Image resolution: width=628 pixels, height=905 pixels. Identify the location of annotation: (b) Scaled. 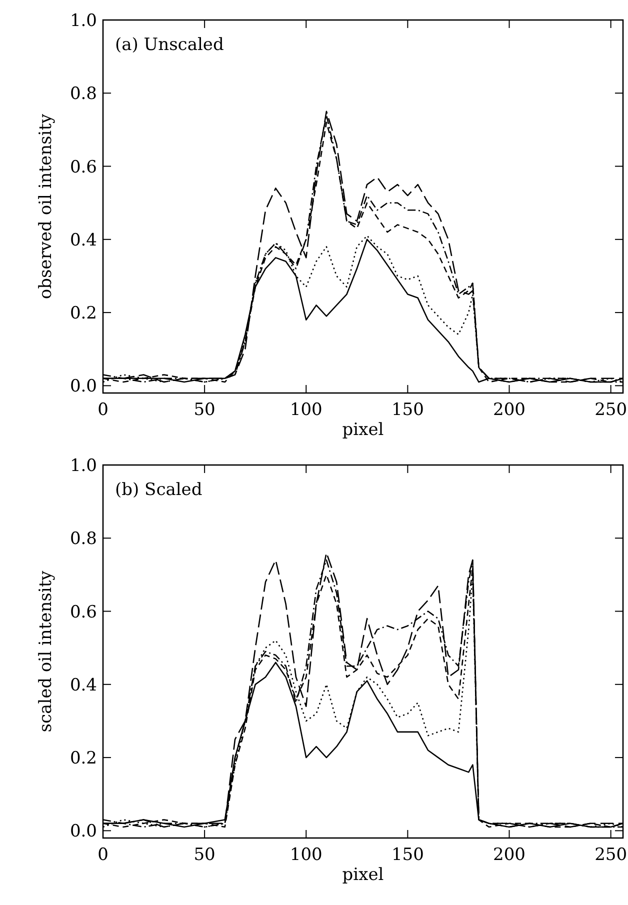
(158, 490).